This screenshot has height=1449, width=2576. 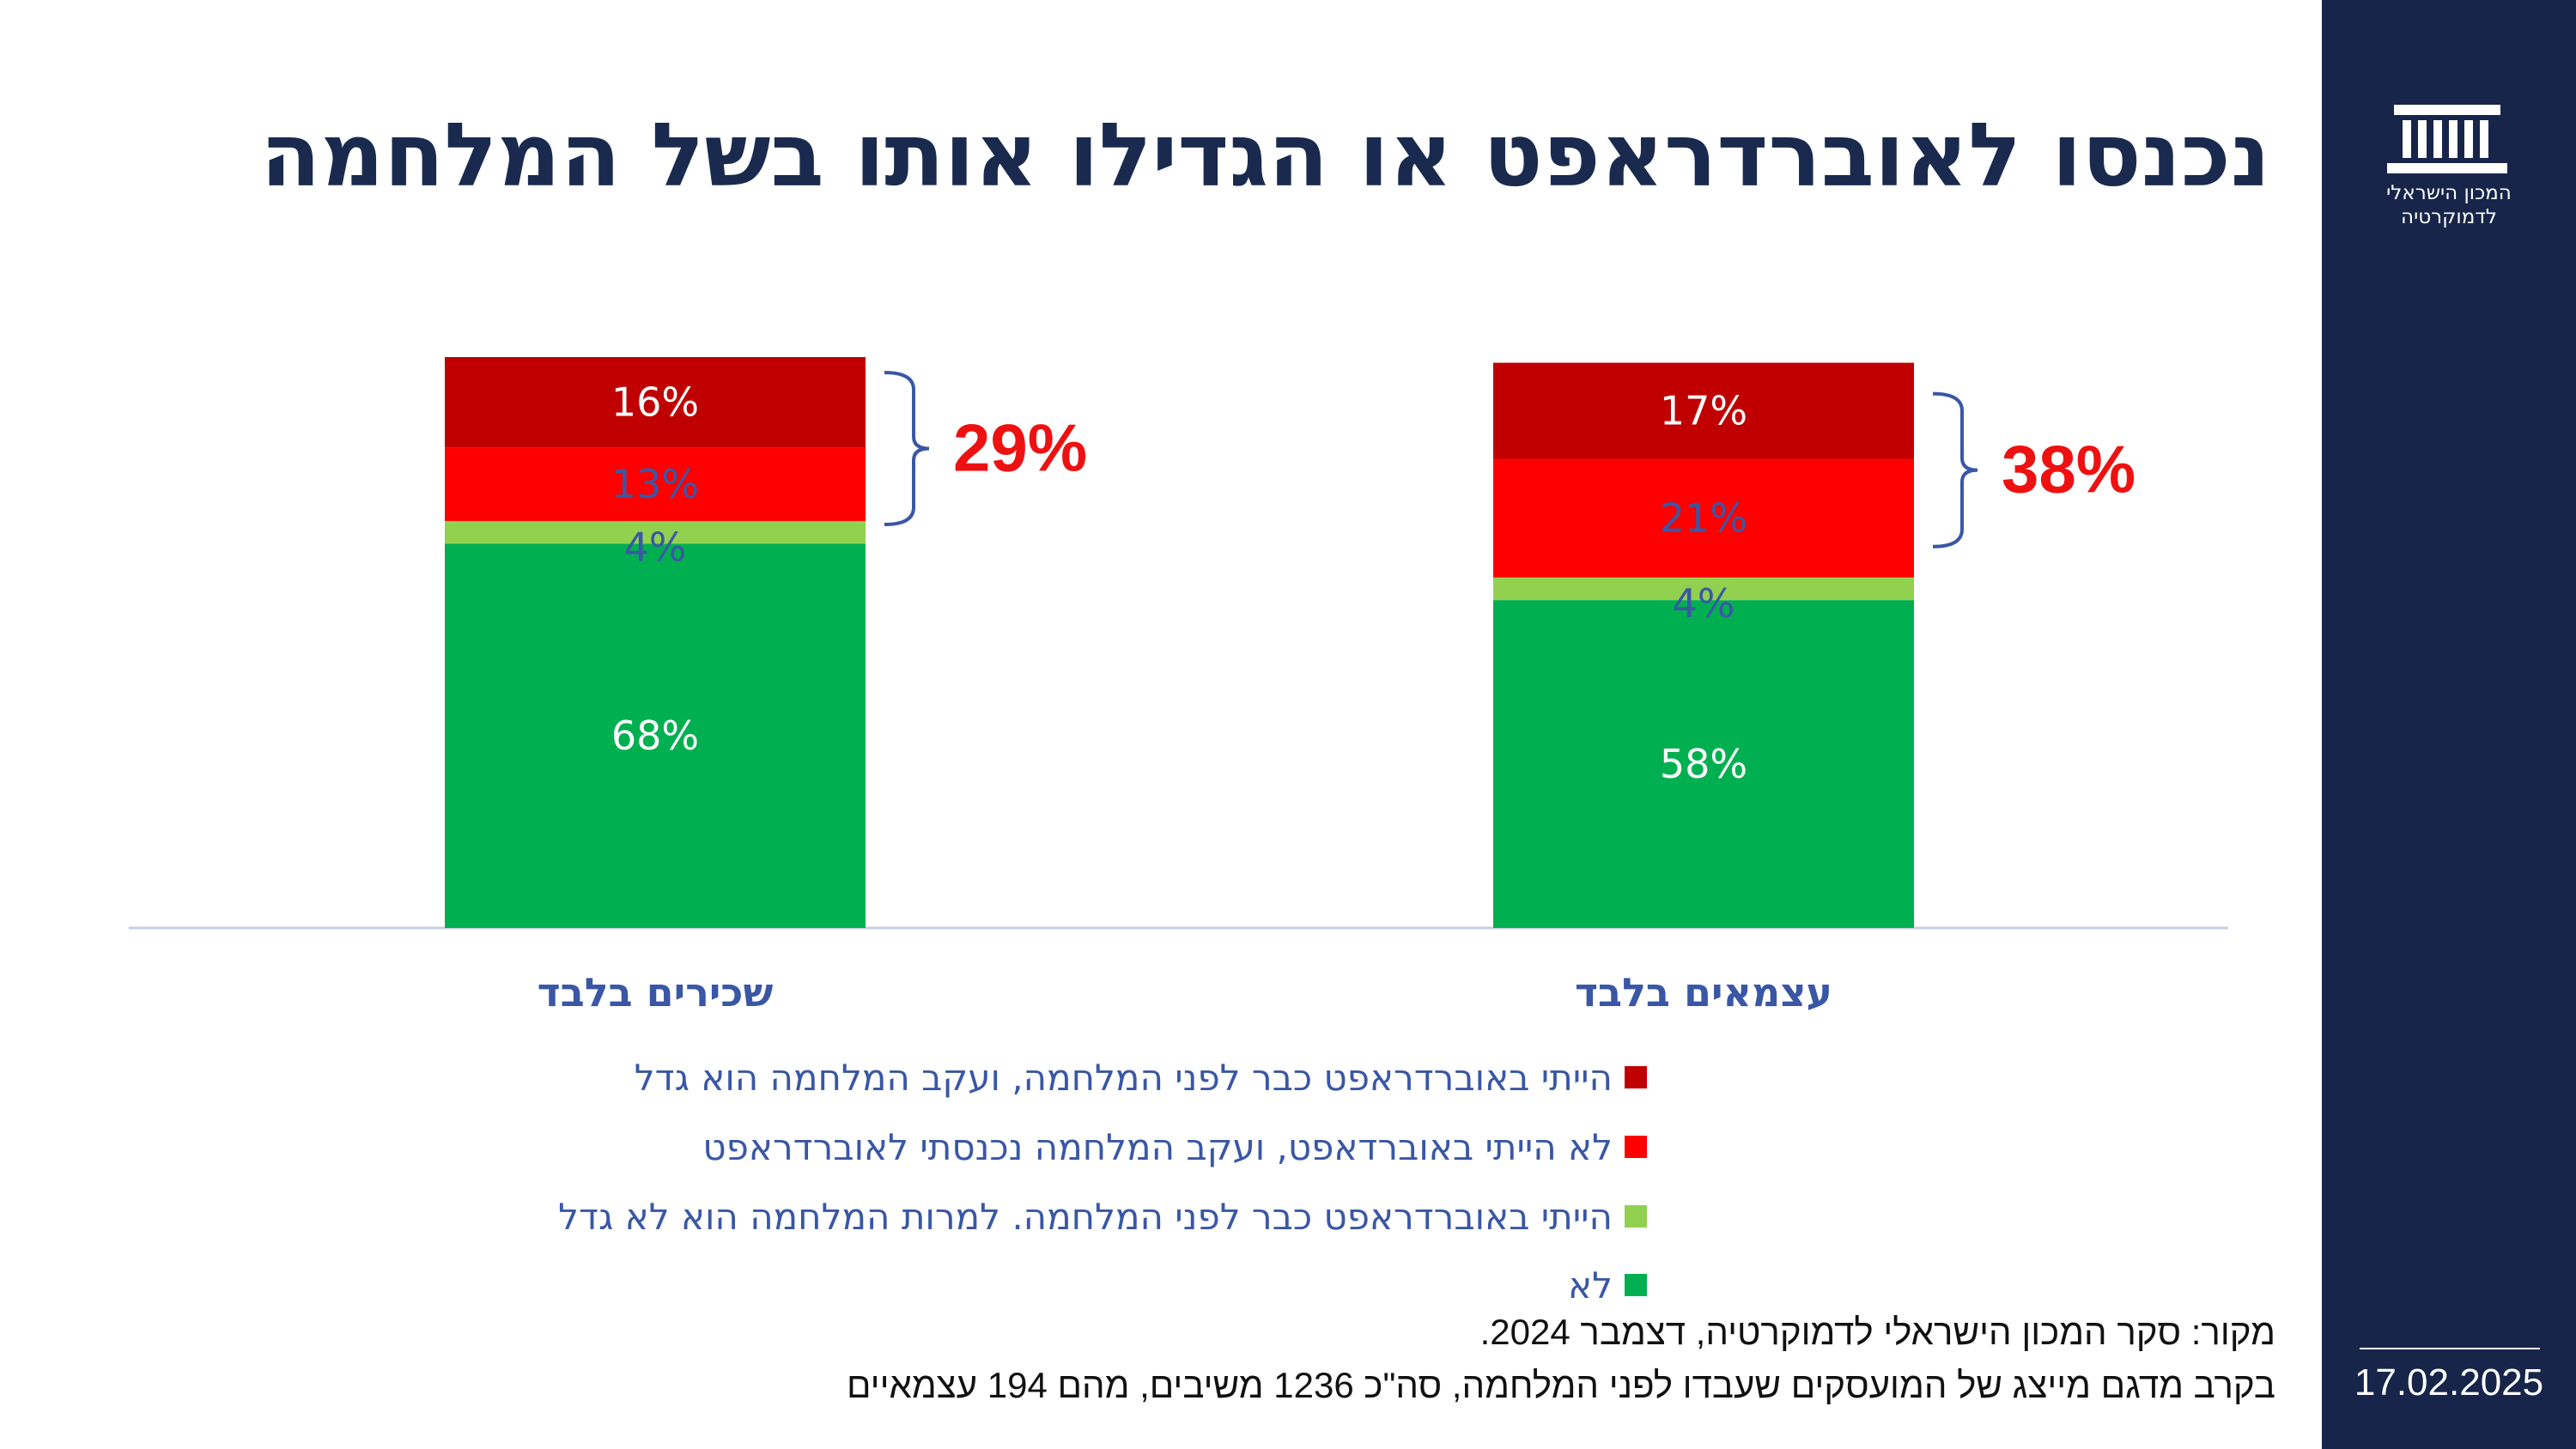 I want to click on bar-segment-employees-entered-overdraft, so click(x=655, y=484).